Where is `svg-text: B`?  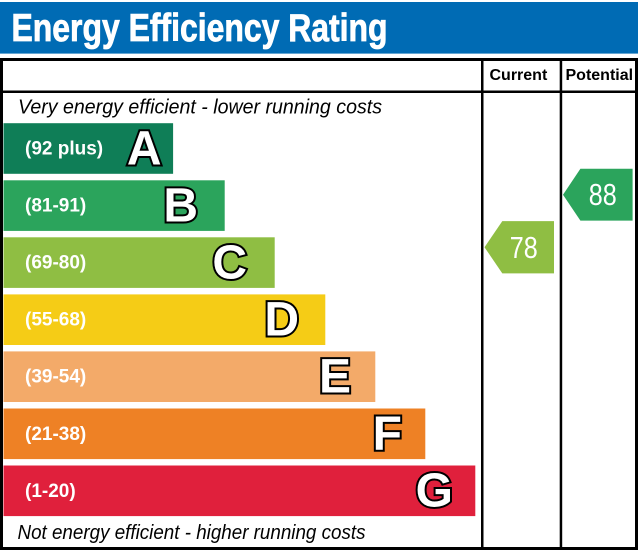
svg-text: B is located at coordinates (180, 206).